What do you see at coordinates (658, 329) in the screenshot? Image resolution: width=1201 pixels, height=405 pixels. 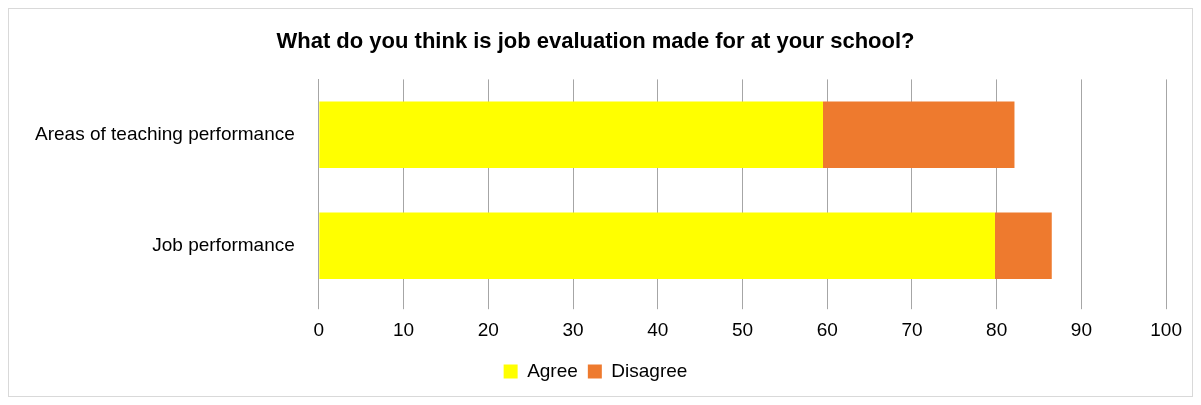 I see `x-tick-label: 40` at bounding box center [658, 329].